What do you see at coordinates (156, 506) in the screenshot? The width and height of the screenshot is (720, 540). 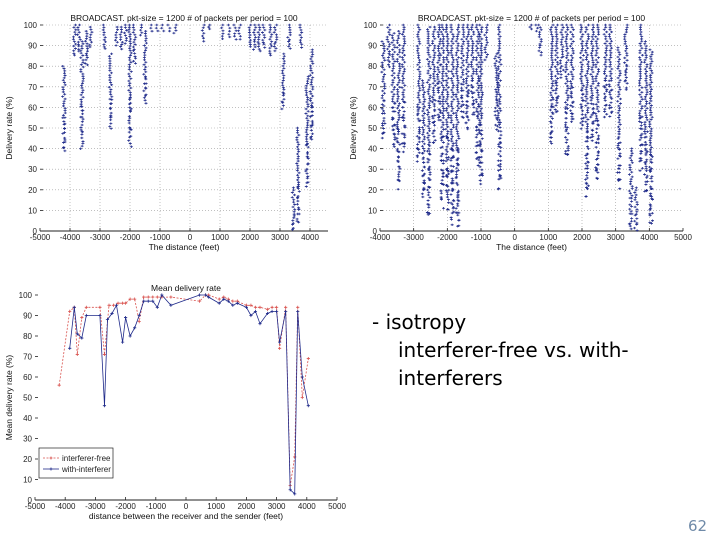 I see `x-tick-label: -1000` at bounding box center [156, 506].